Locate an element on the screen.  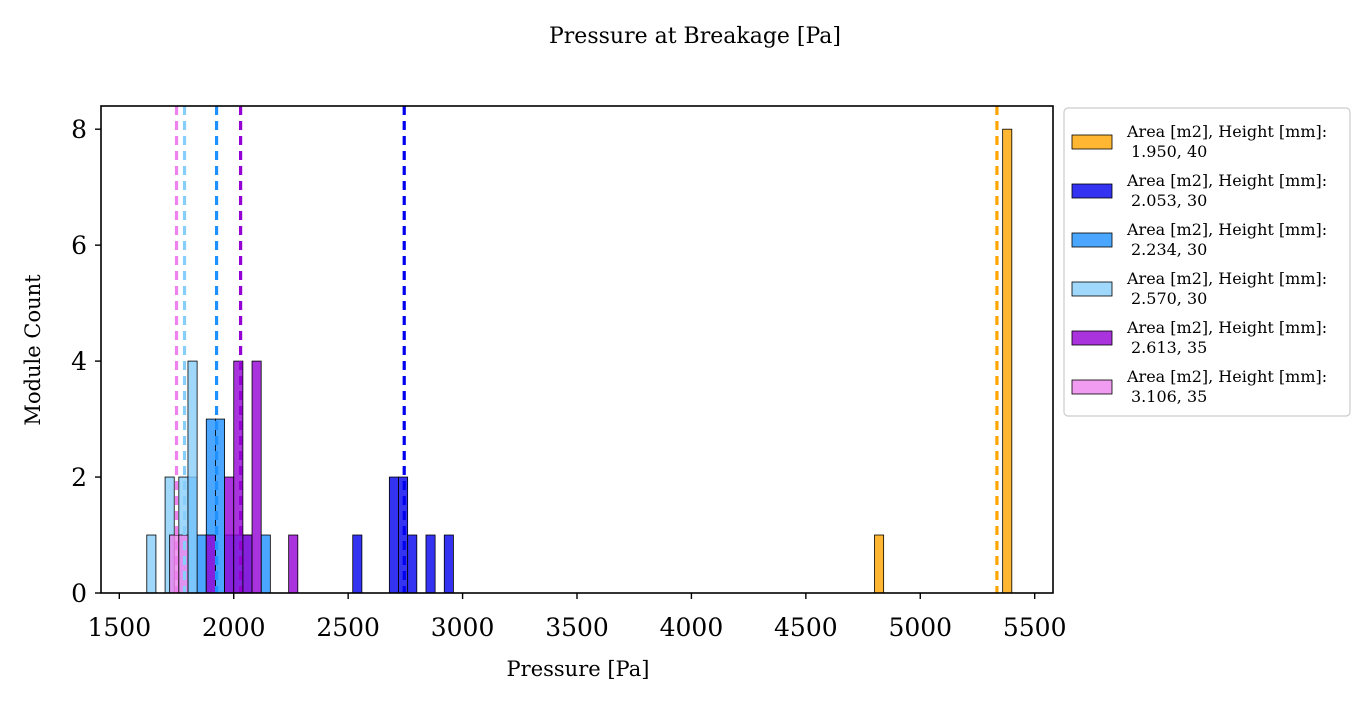
y-tick-label: 6 is located at coordinates (79, 245).